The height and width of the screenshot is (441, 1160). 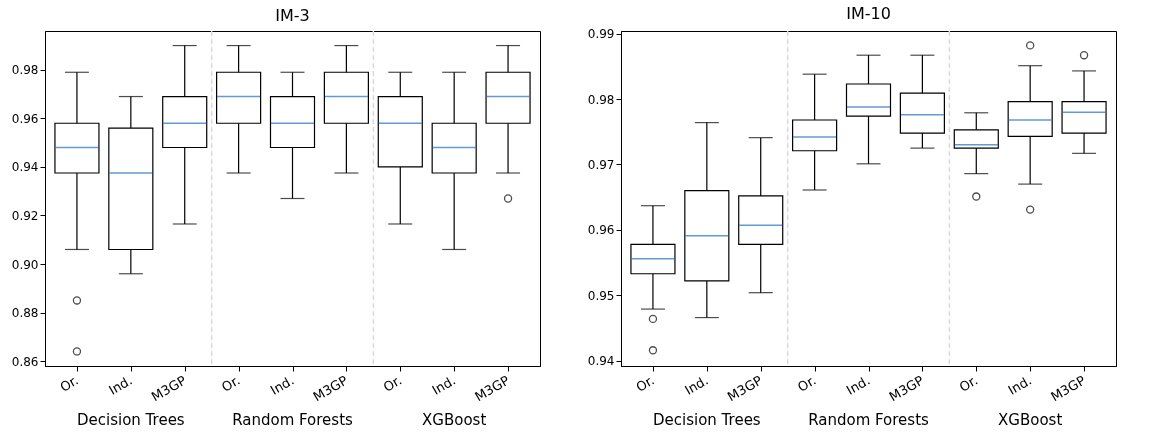 What do you see at coordinates (601, 164) in the screenshot?
I see `y-tick-label: 0.97` at bounding box center [601, 164].